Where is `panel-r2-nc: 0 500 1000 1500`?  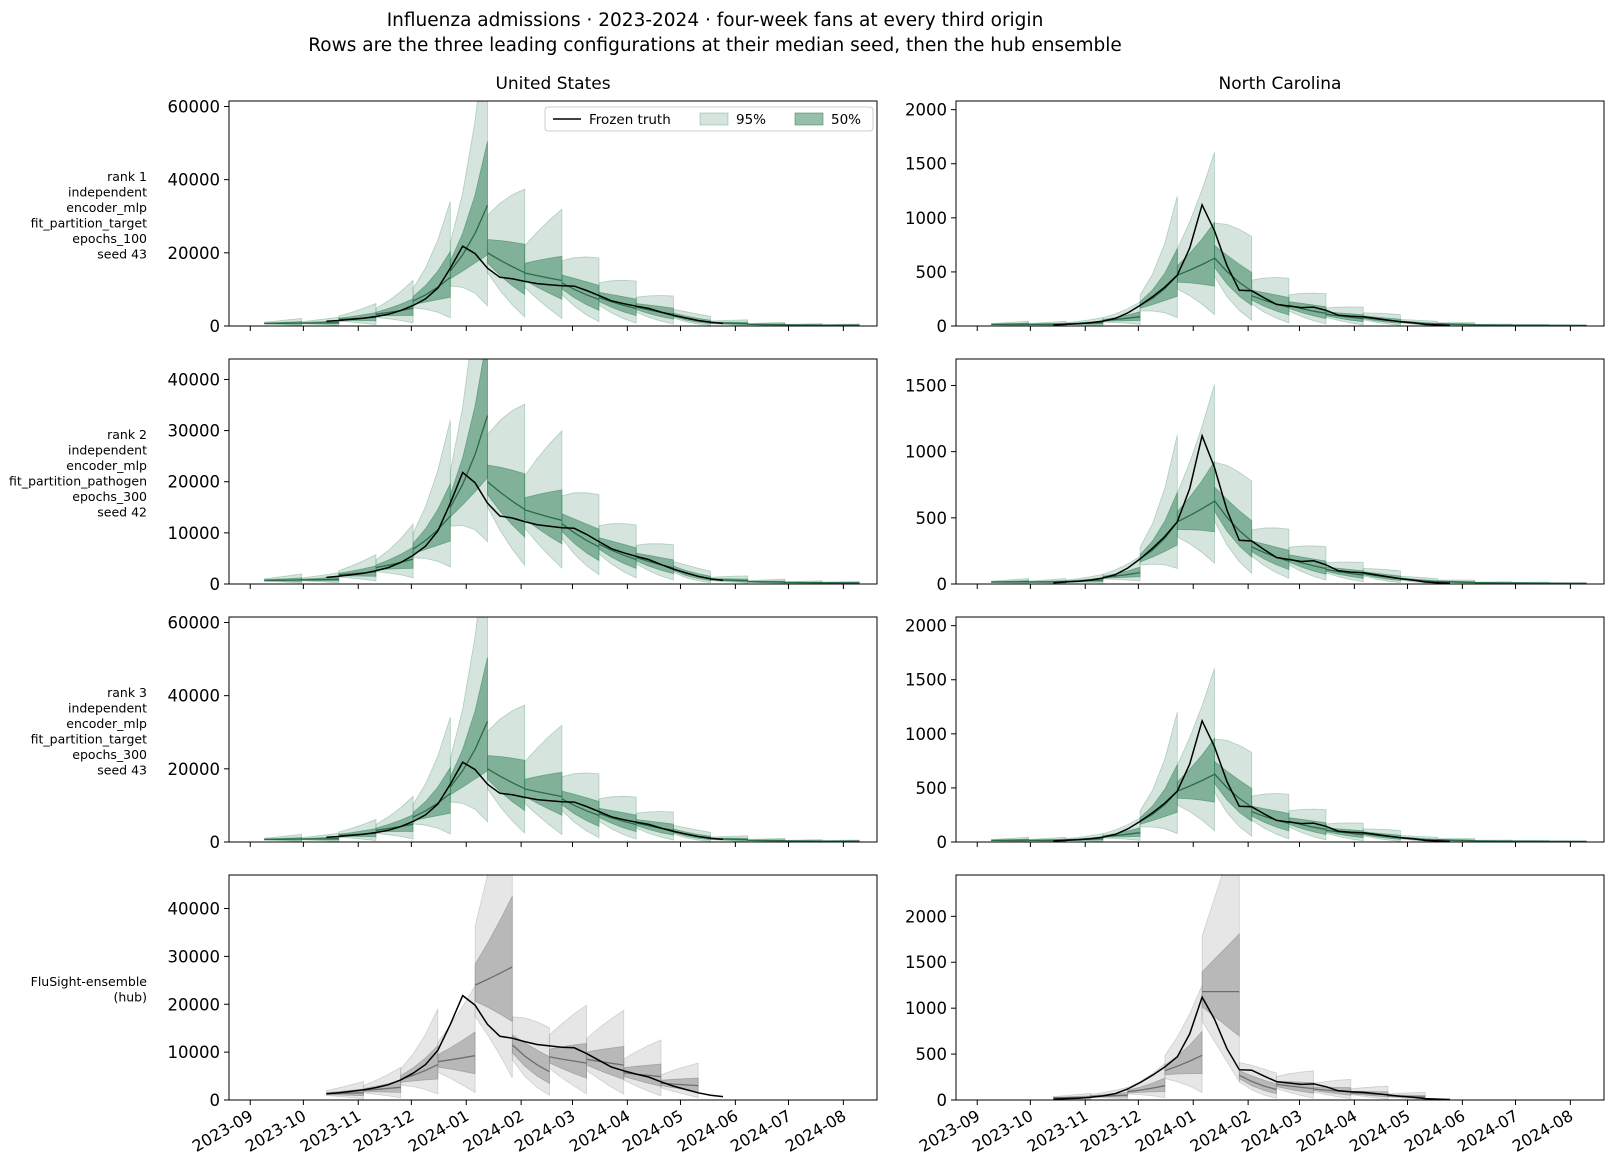
panel-r2-nc: 0 500 1000 1500 is located at coordinates (1255, 476).